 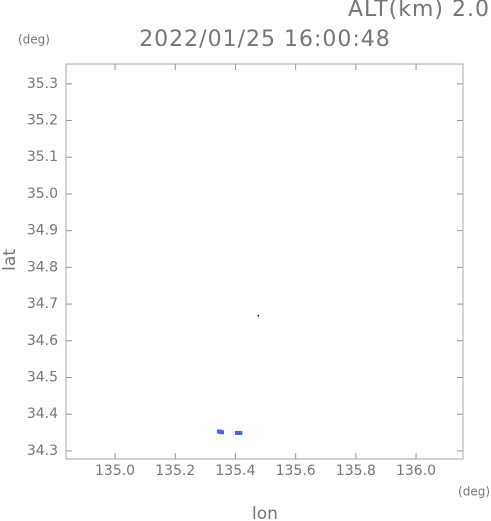 I want to click on x-tick-label: 135.8, so click(x=356, y=471).